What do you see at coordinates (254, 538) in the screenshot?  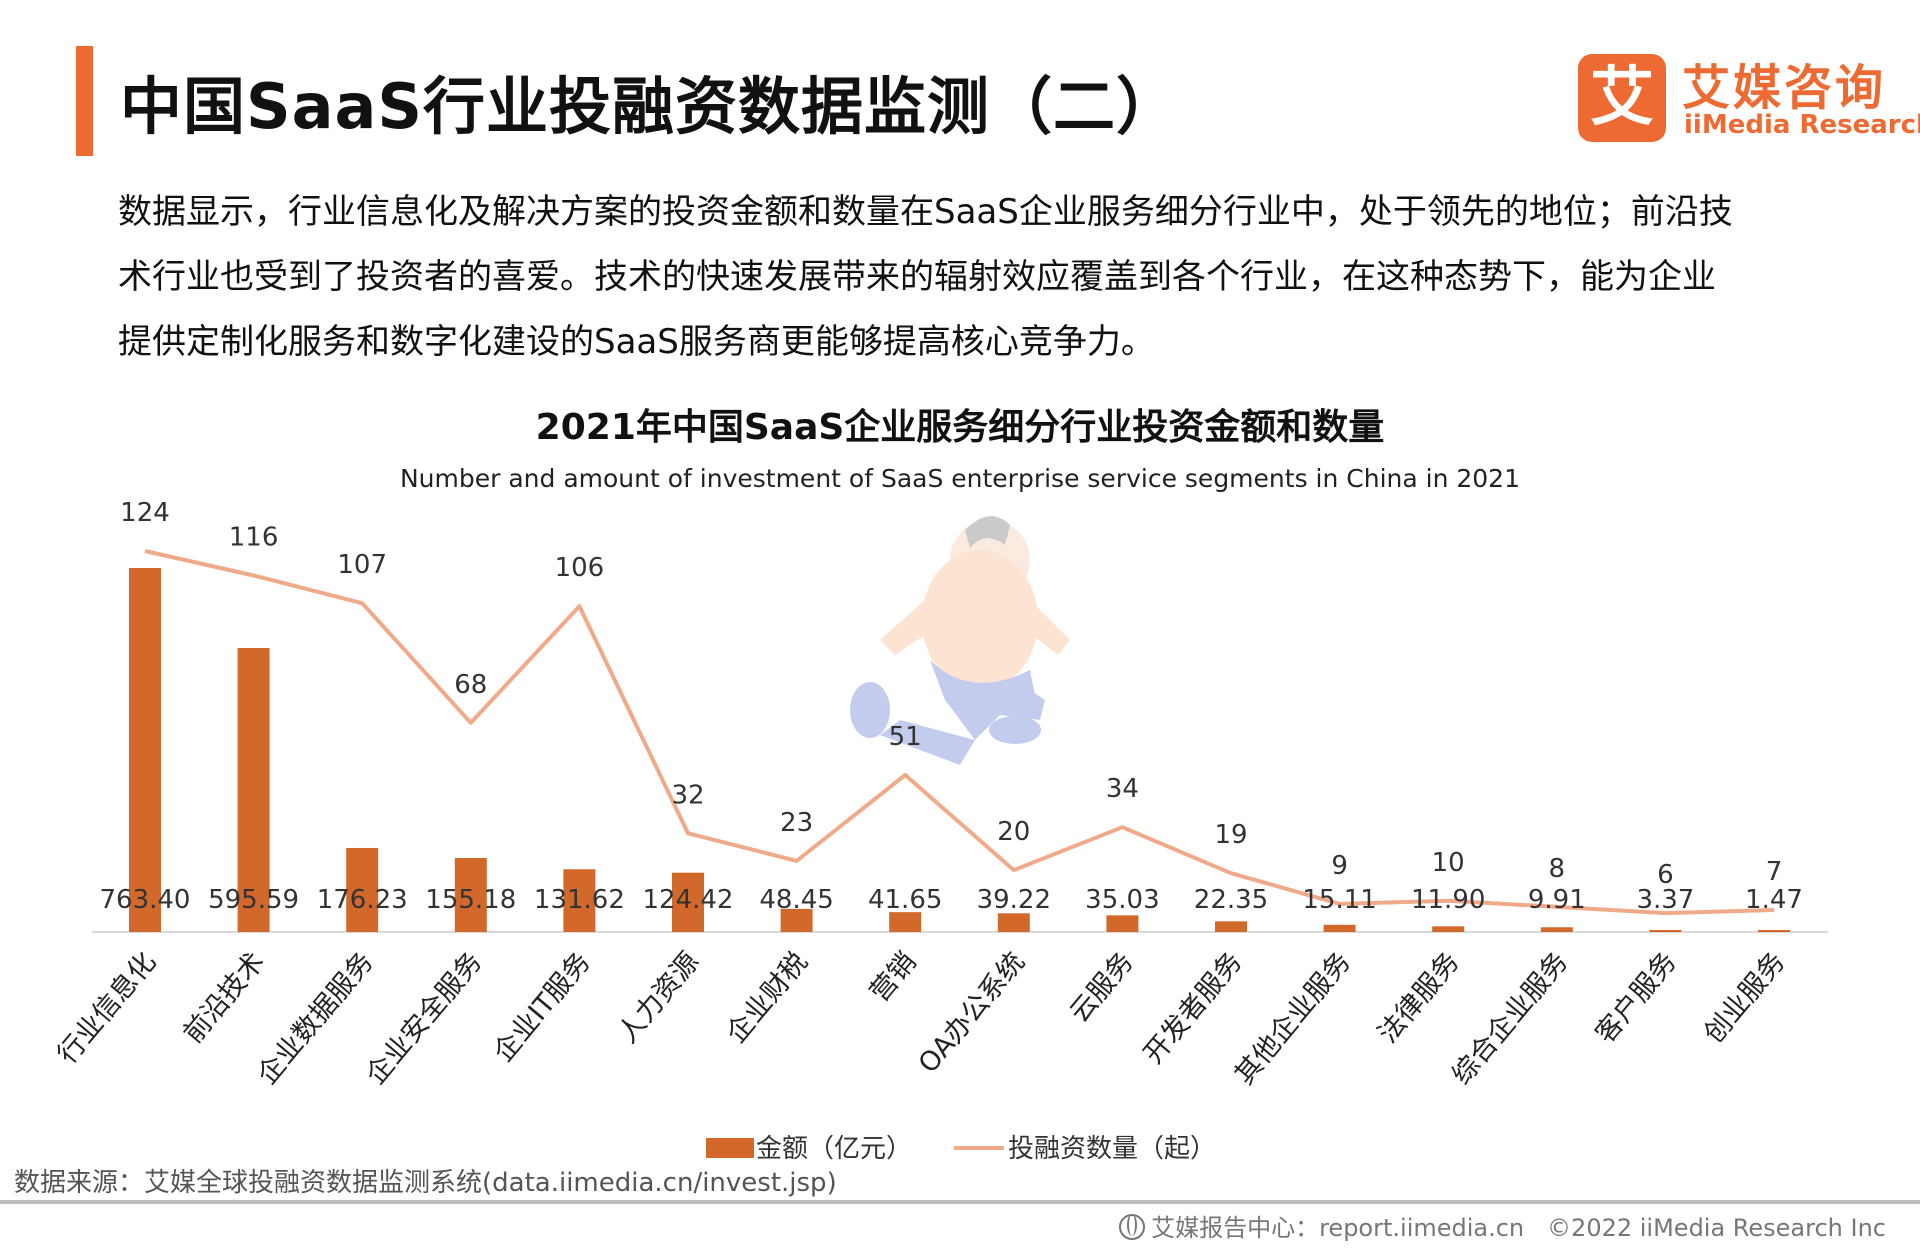 I see `line-value-label: 116` at bounding box center [254, 538].